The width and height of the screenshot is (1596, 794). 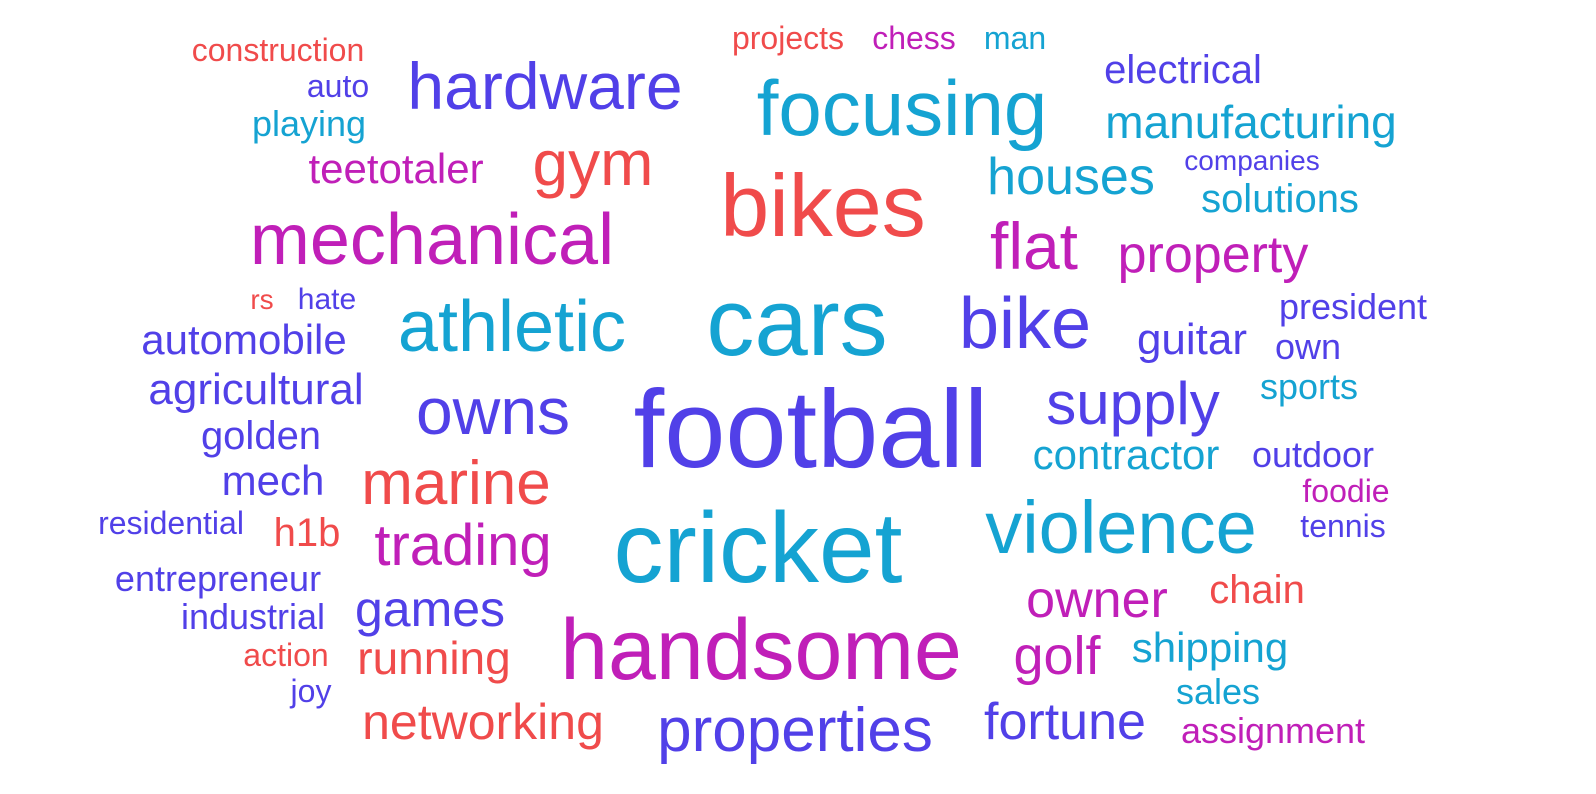 What do you see at coordinates (253, 616) in the screenshot?
I see `word-industrial: industrial` at bounding box center [253, 616].